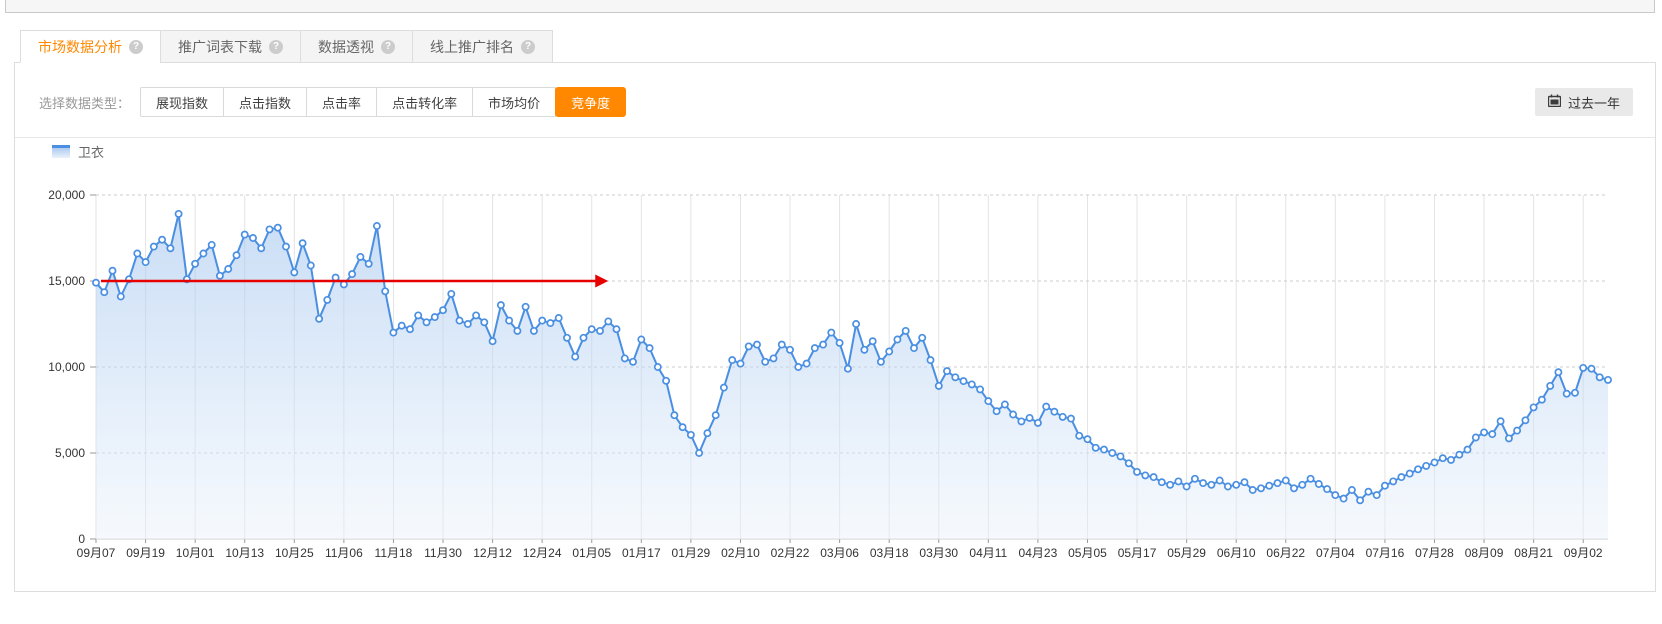  I want to click on date-range-button: 过去一年, so click(1583, 102).